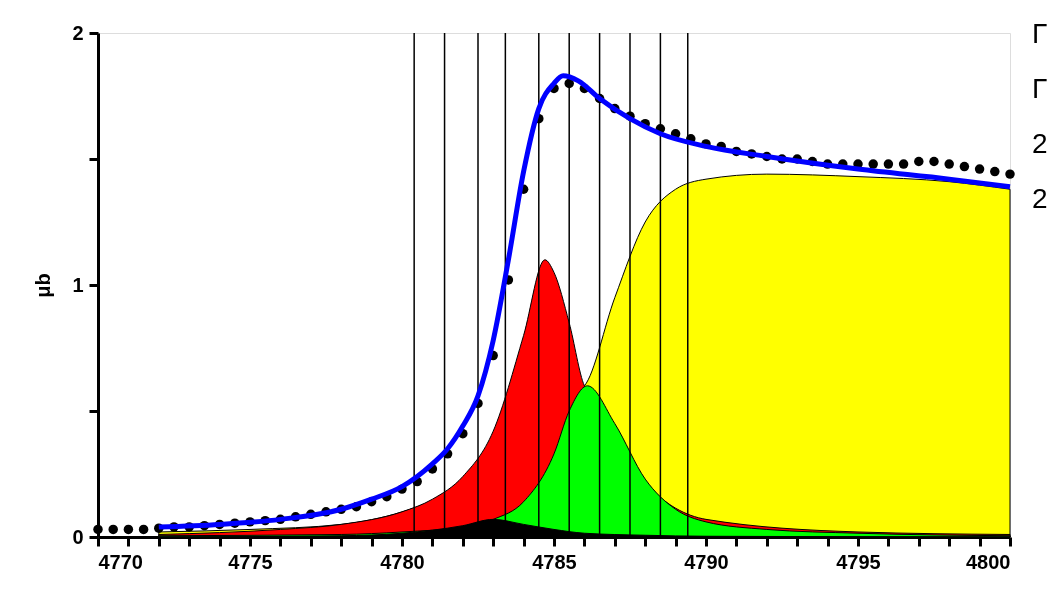 Image resolution: width=1048 pixels, height=598 pixels. What do you see at coordinates (858, 561) in the screenshot?
I see `x-tick-label: 4795` at bounding box center [858, 561].